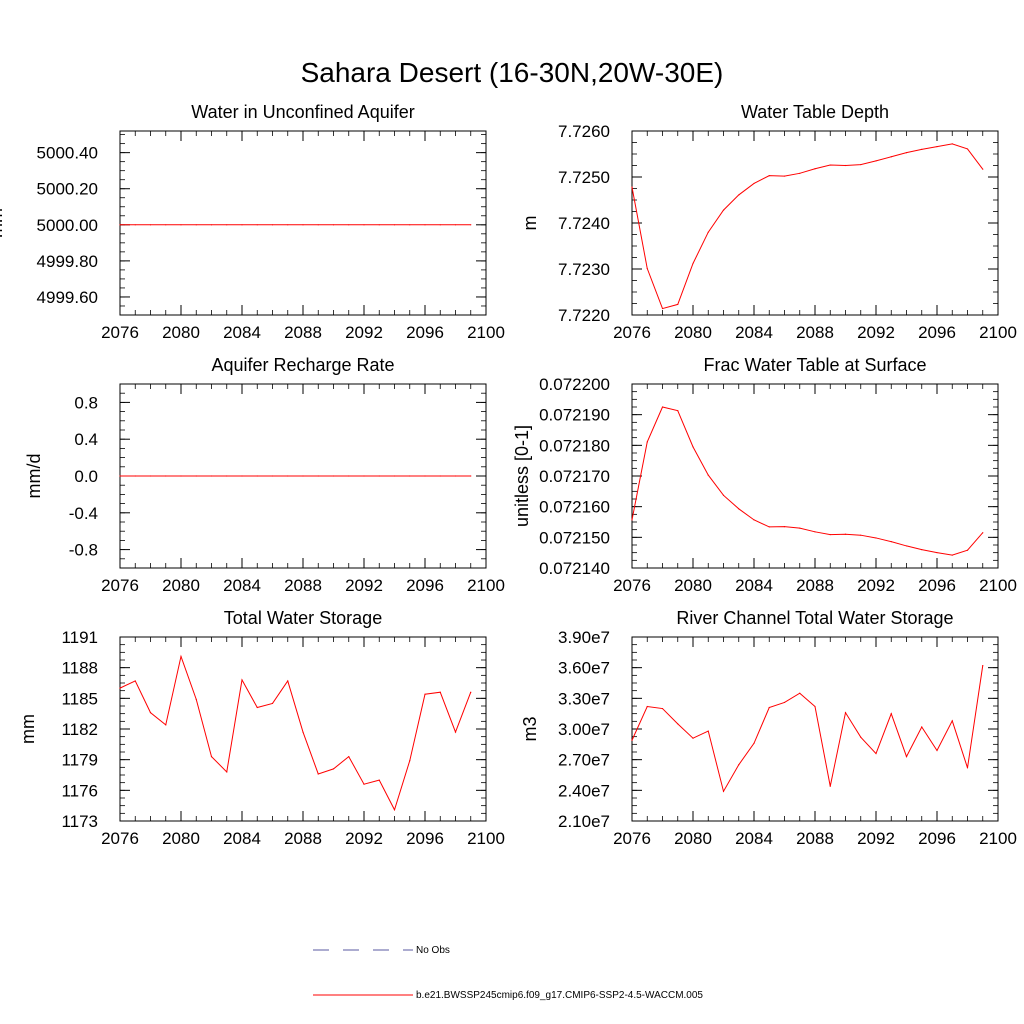  What do you see at coordinates (512, 72) in the screenshot?
I see `figure-title: Sahara Desert (16-30N,20W-30E)` at bounding box center [512, 72].